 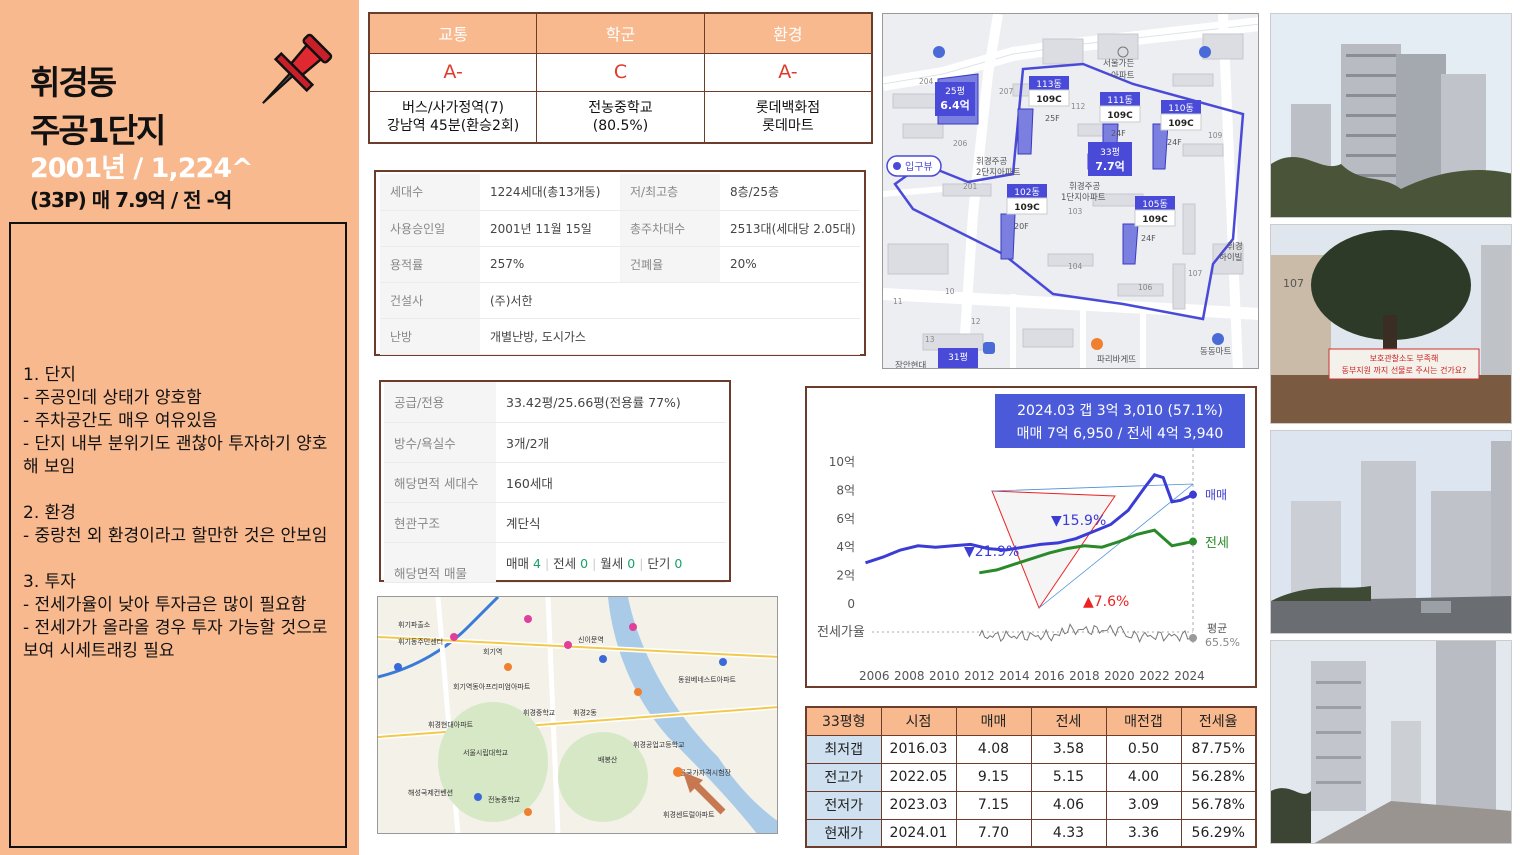 I want to click on table-row: 현관구조 계단식, so click(x=555, y=522).